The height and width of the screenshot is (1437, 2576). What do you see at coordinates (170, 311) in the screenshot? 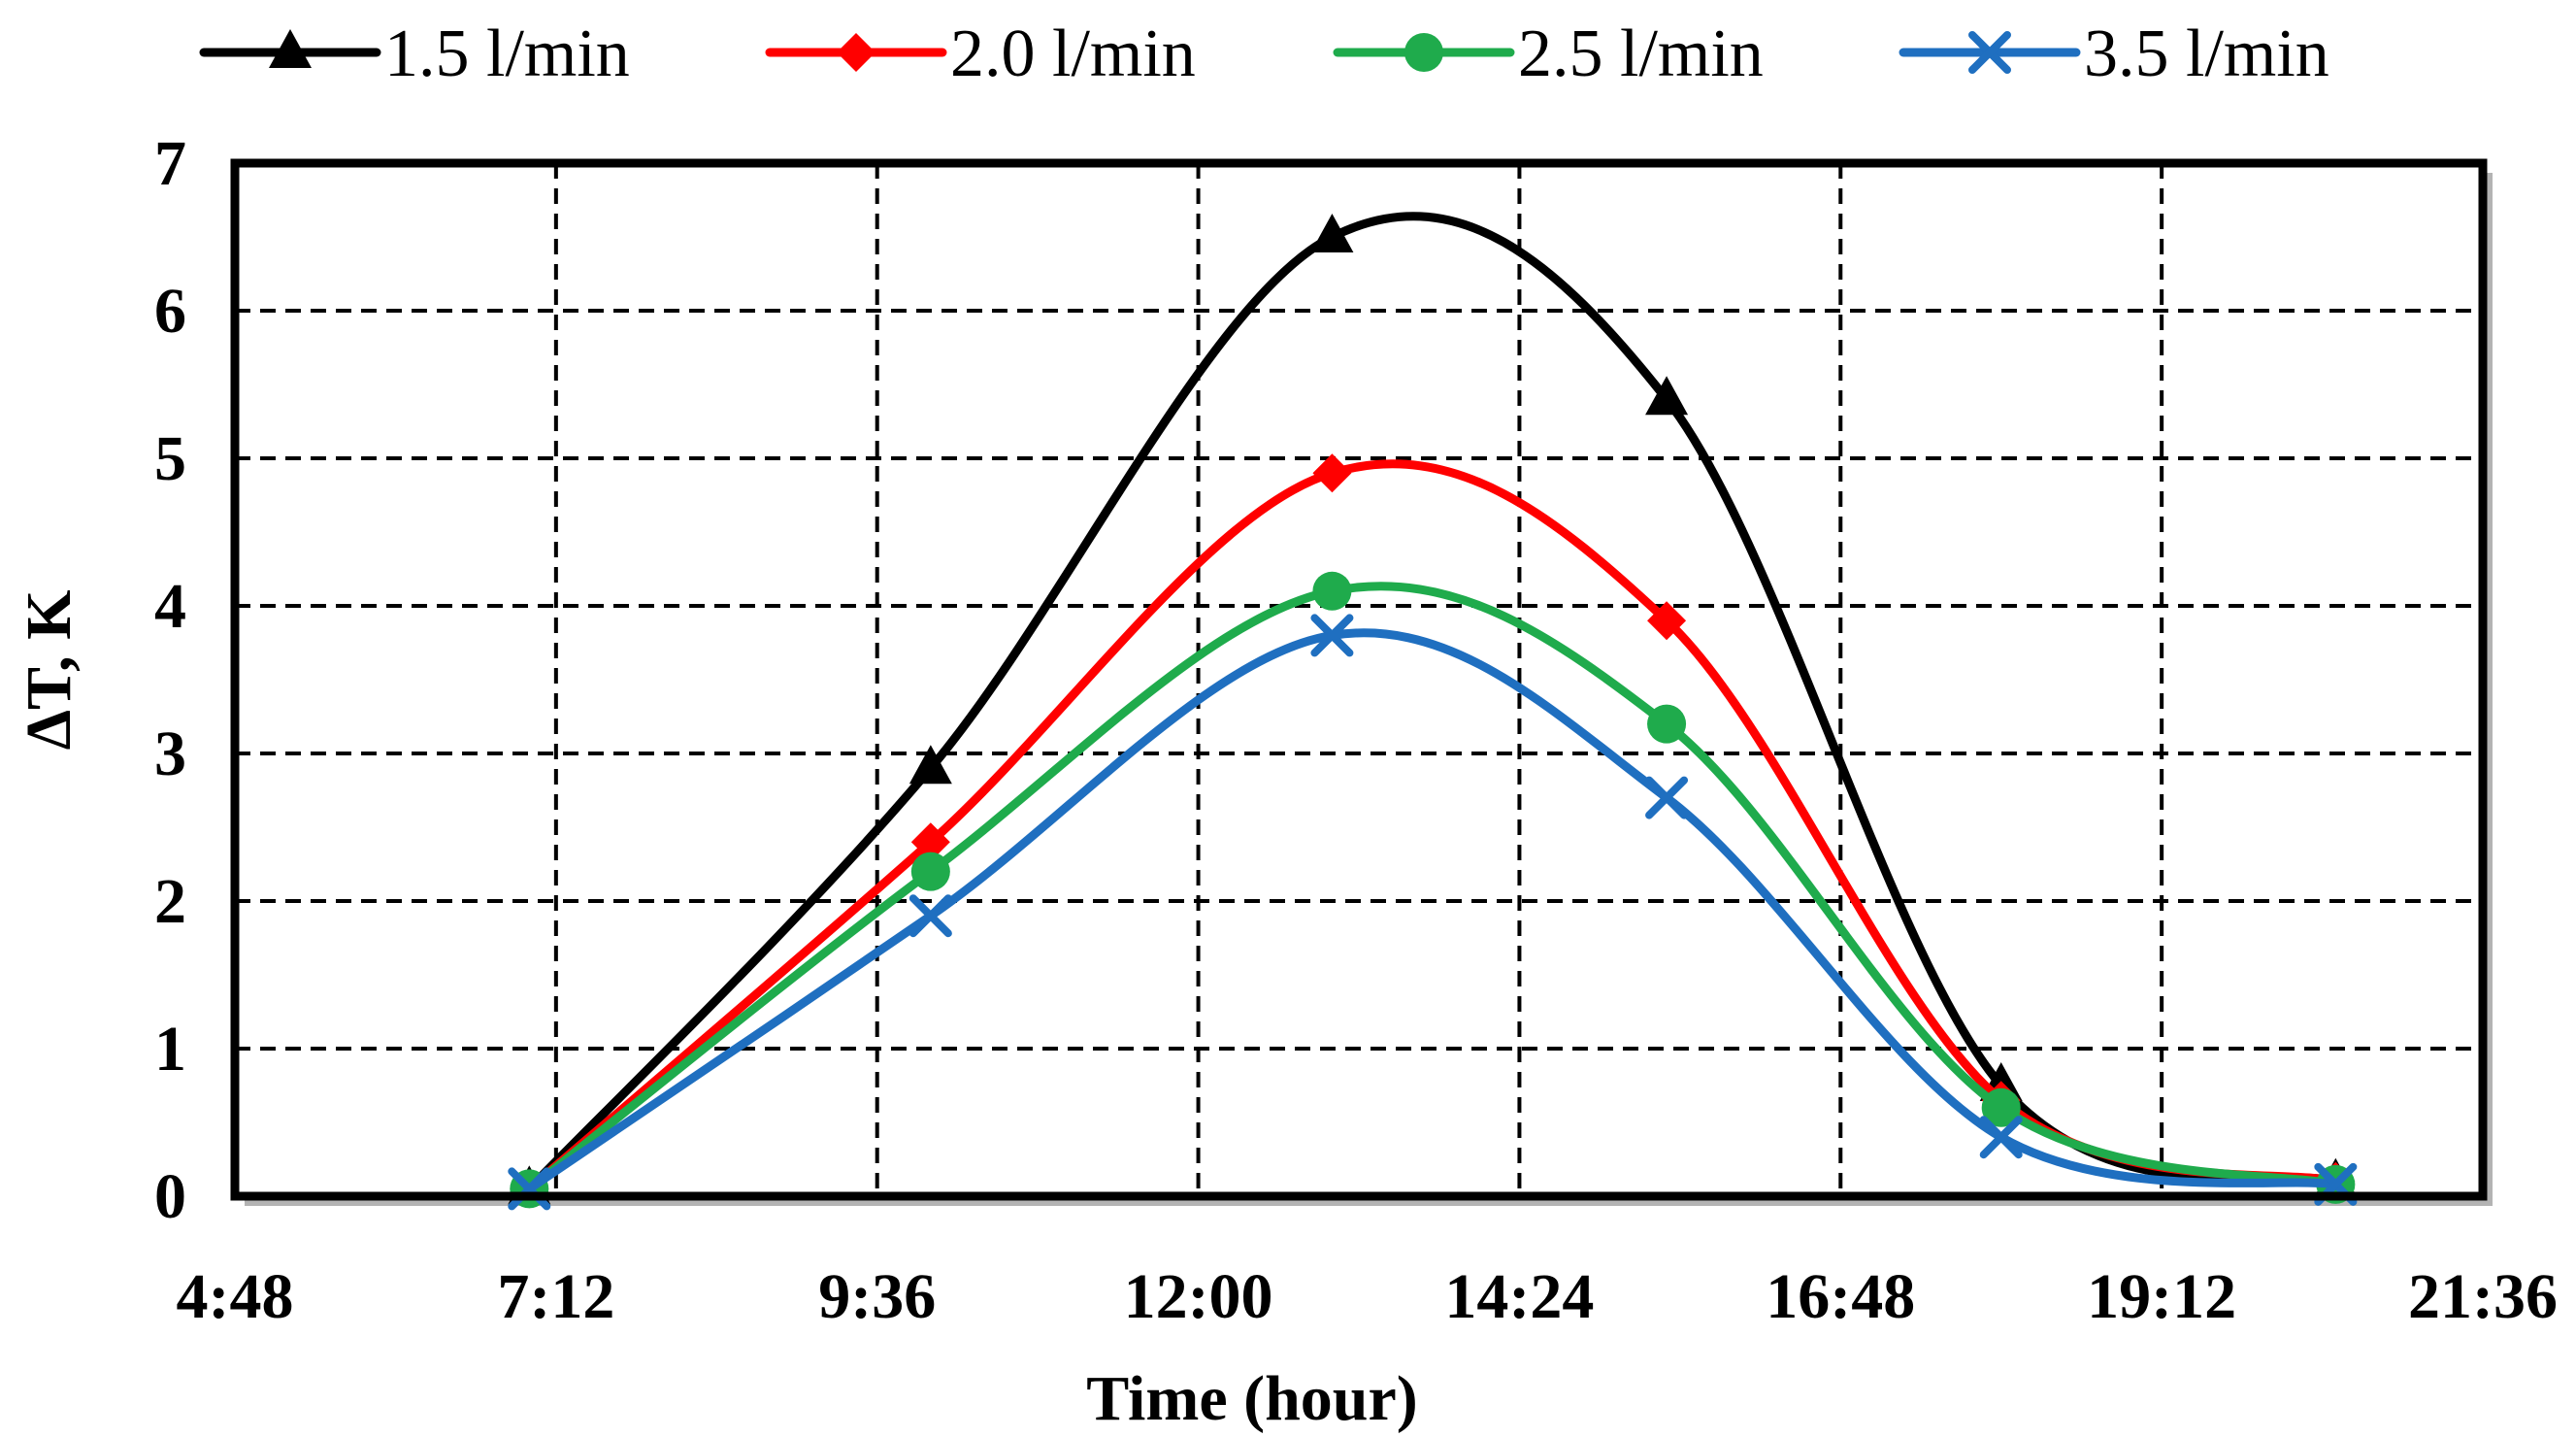
I see `y-tick-label: 6` at bounding box center [170, 311].